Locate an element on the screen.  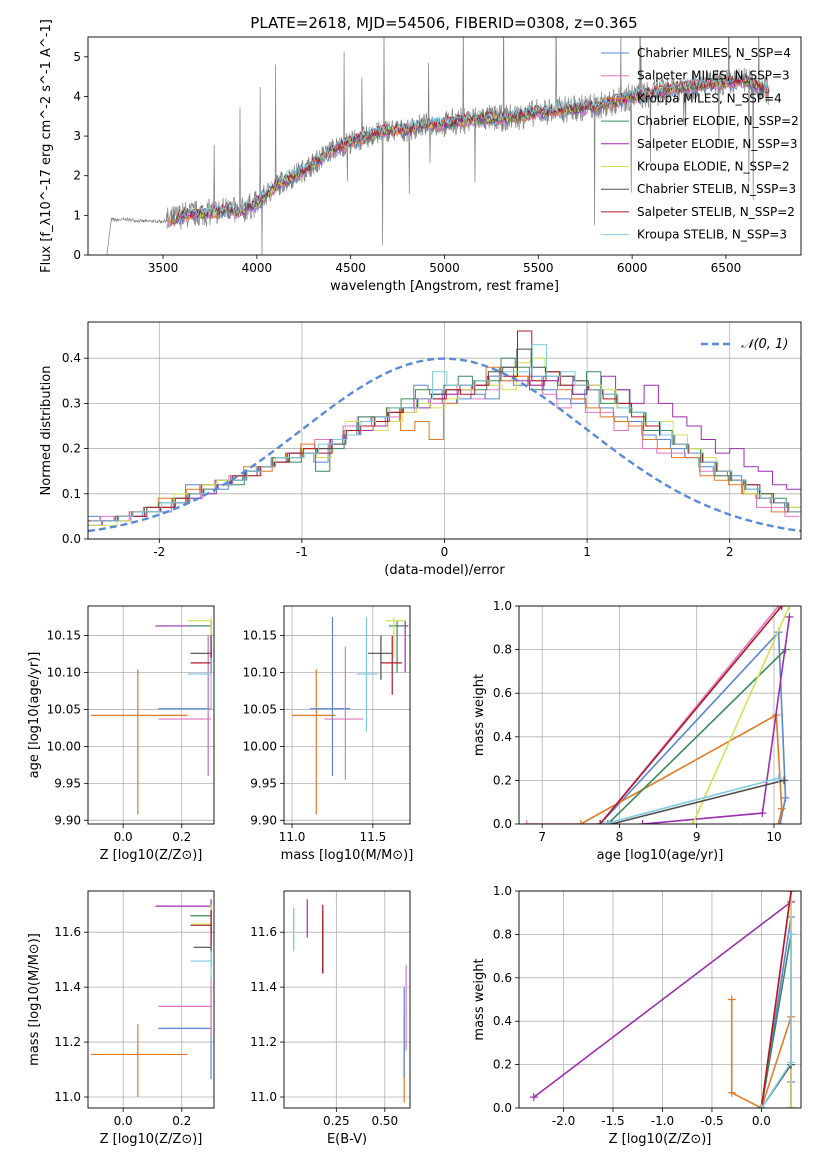
y-tick-label: 11.0 is located at coordinates (263, 1097).